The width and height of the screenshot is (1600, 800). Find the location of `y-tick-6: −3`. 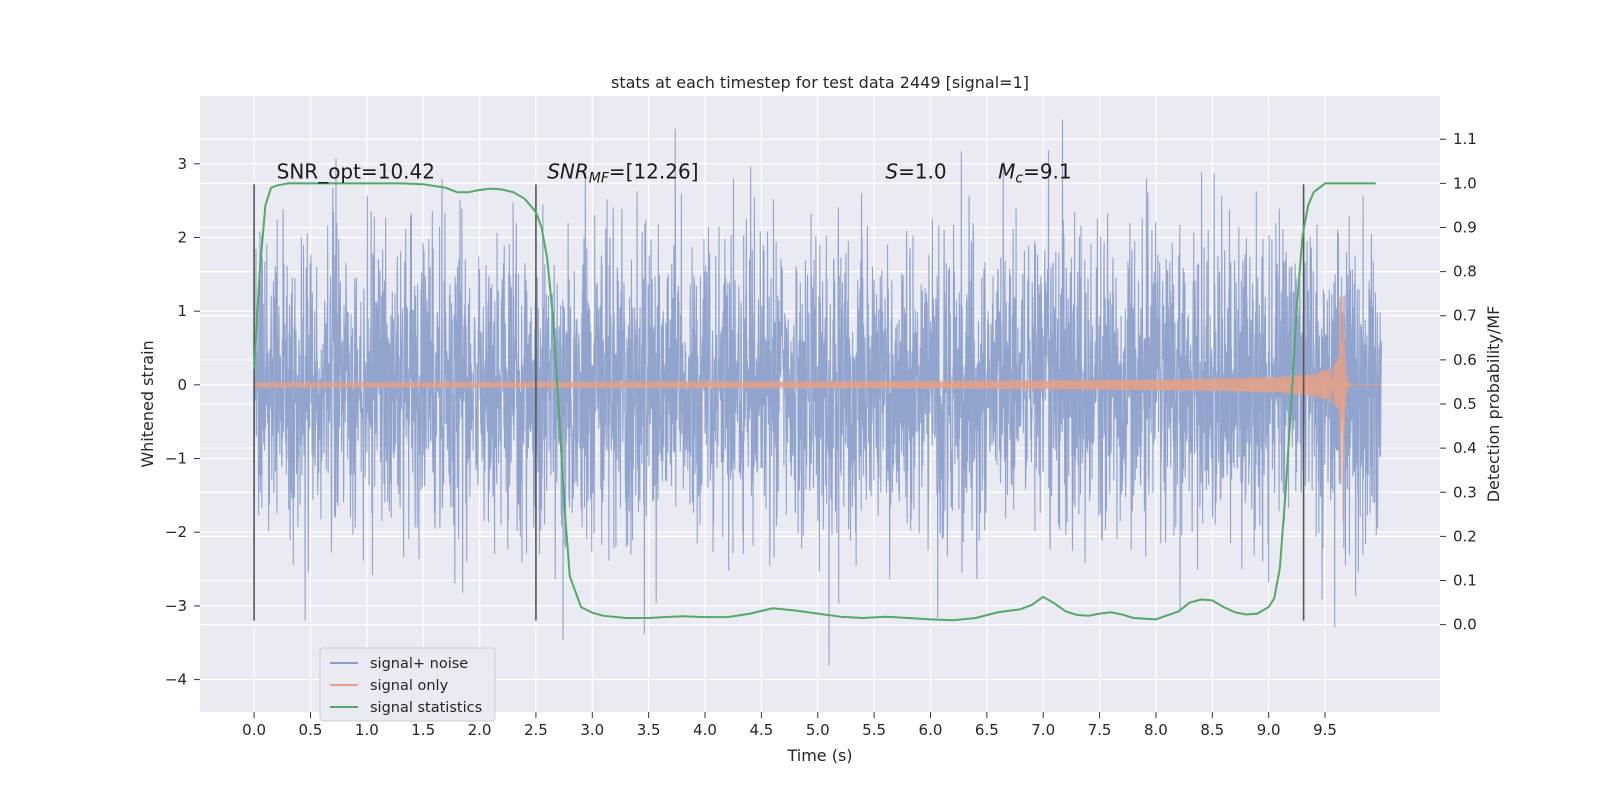

y-tick-6: −3 is located at coordinates (176, 606).